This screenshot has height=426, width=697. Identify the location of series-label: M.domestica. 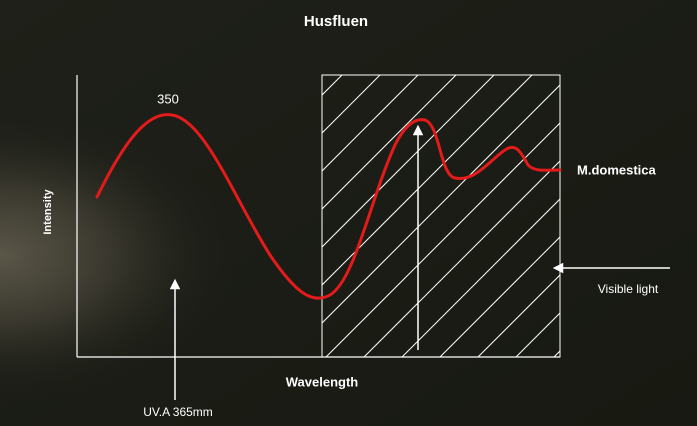
(617, 169).